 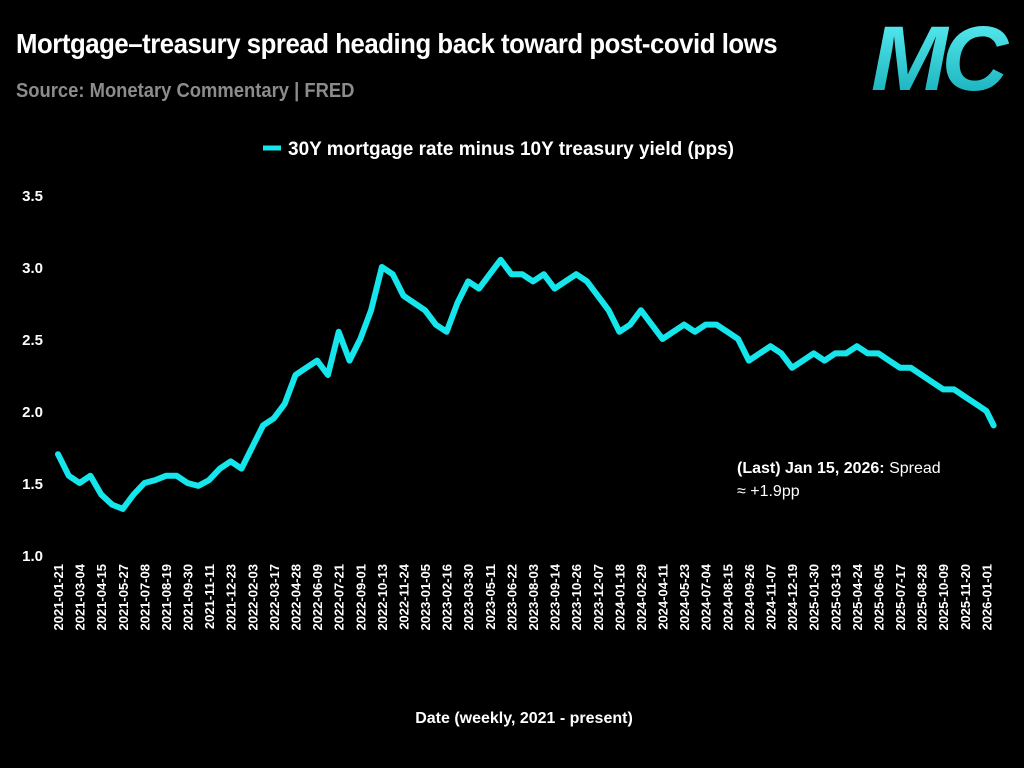 I want to click on x-tick-label: 2022-07-21, so click(x=339, y=597).